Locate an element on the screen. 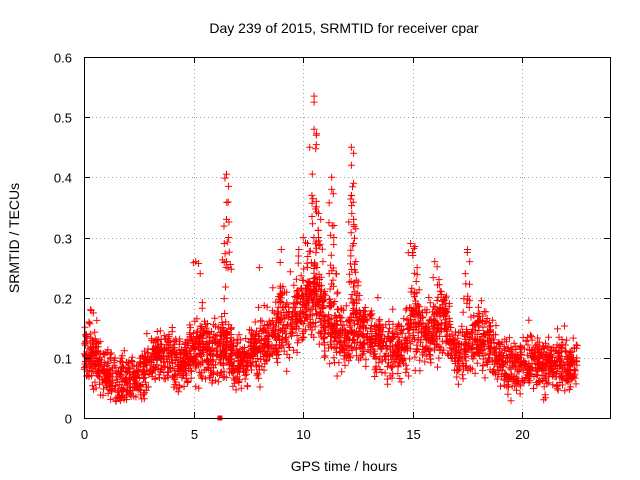 This screenshot has height=480, width=640. y-tick-labels: 0 0.1 0.2 0.3 0.4 0.5 0.6 is located at coordinates (63, 239).